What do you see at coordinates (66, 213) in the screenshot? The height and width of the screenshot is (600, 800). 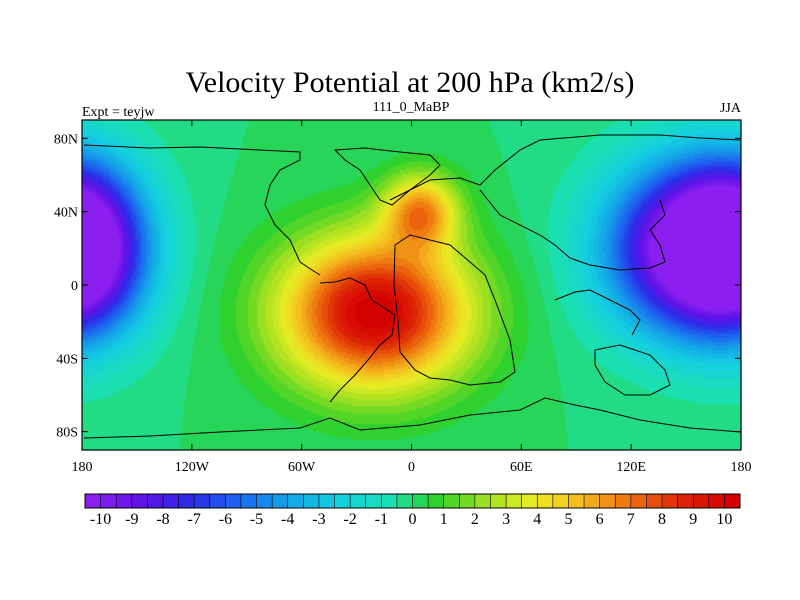 I see `y-tick-label: 40N` at bounding box center [66, 213].